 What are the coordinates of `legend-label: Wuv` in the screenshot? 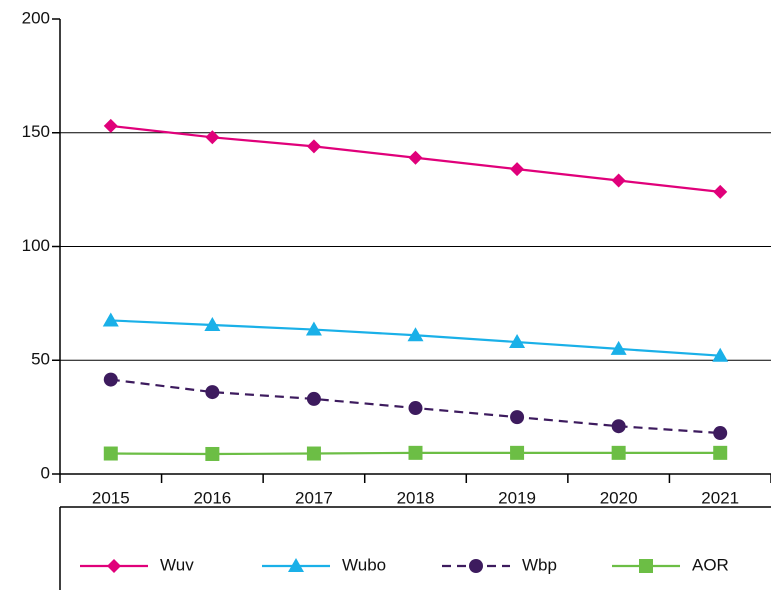 It's located at (177, 564).